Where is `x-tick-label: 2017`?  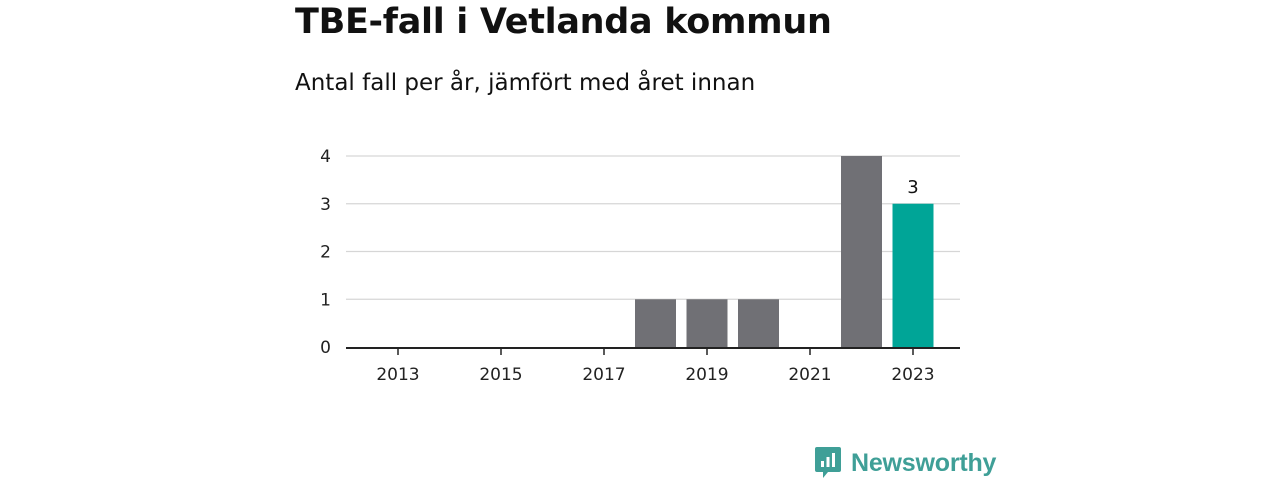 x-tick-label: 2017 is located at coordinates (603, 375).